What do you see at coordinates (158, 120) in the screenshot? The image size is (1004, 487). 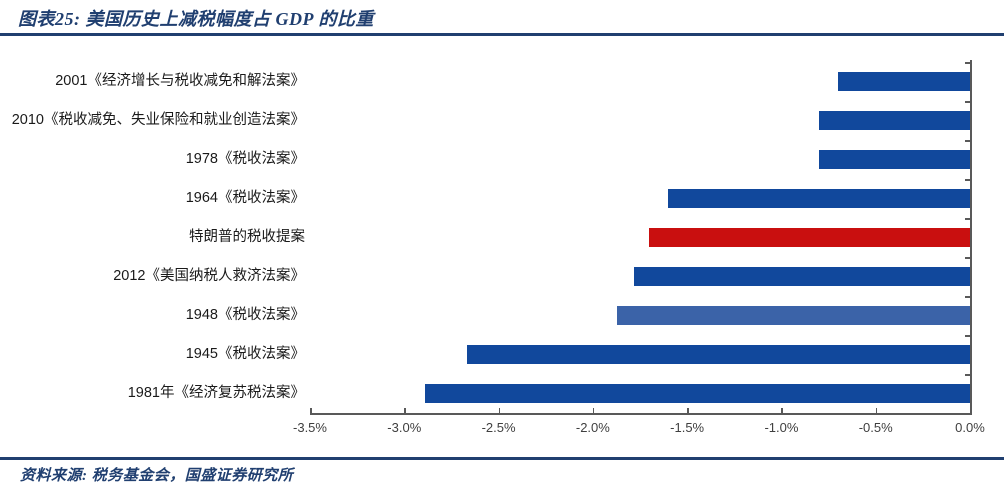 I see `category-label: 2010《税收减免、失业保险和就业创造法案》` at bounding box center [158, 120].